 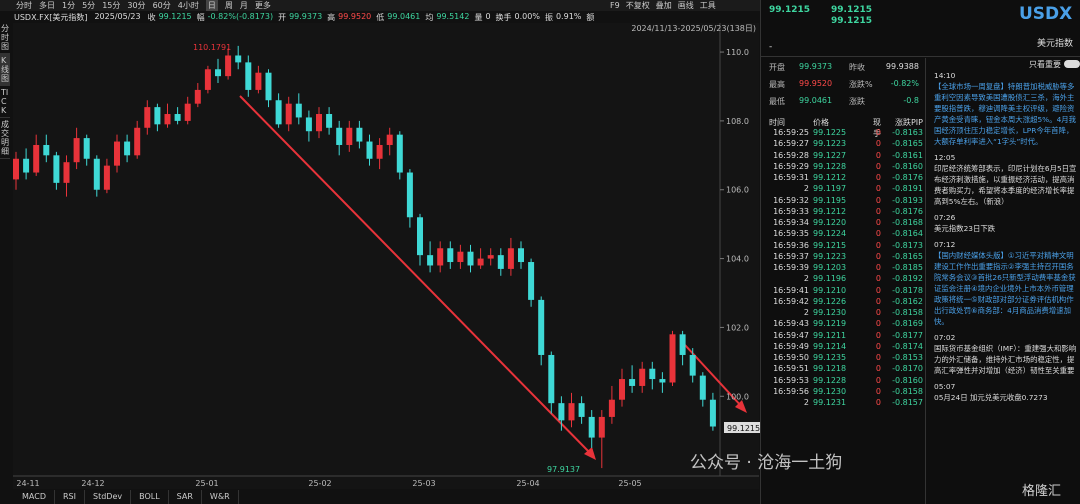 I want to click on info-value: 99.1215, so click(x=175, y=16).